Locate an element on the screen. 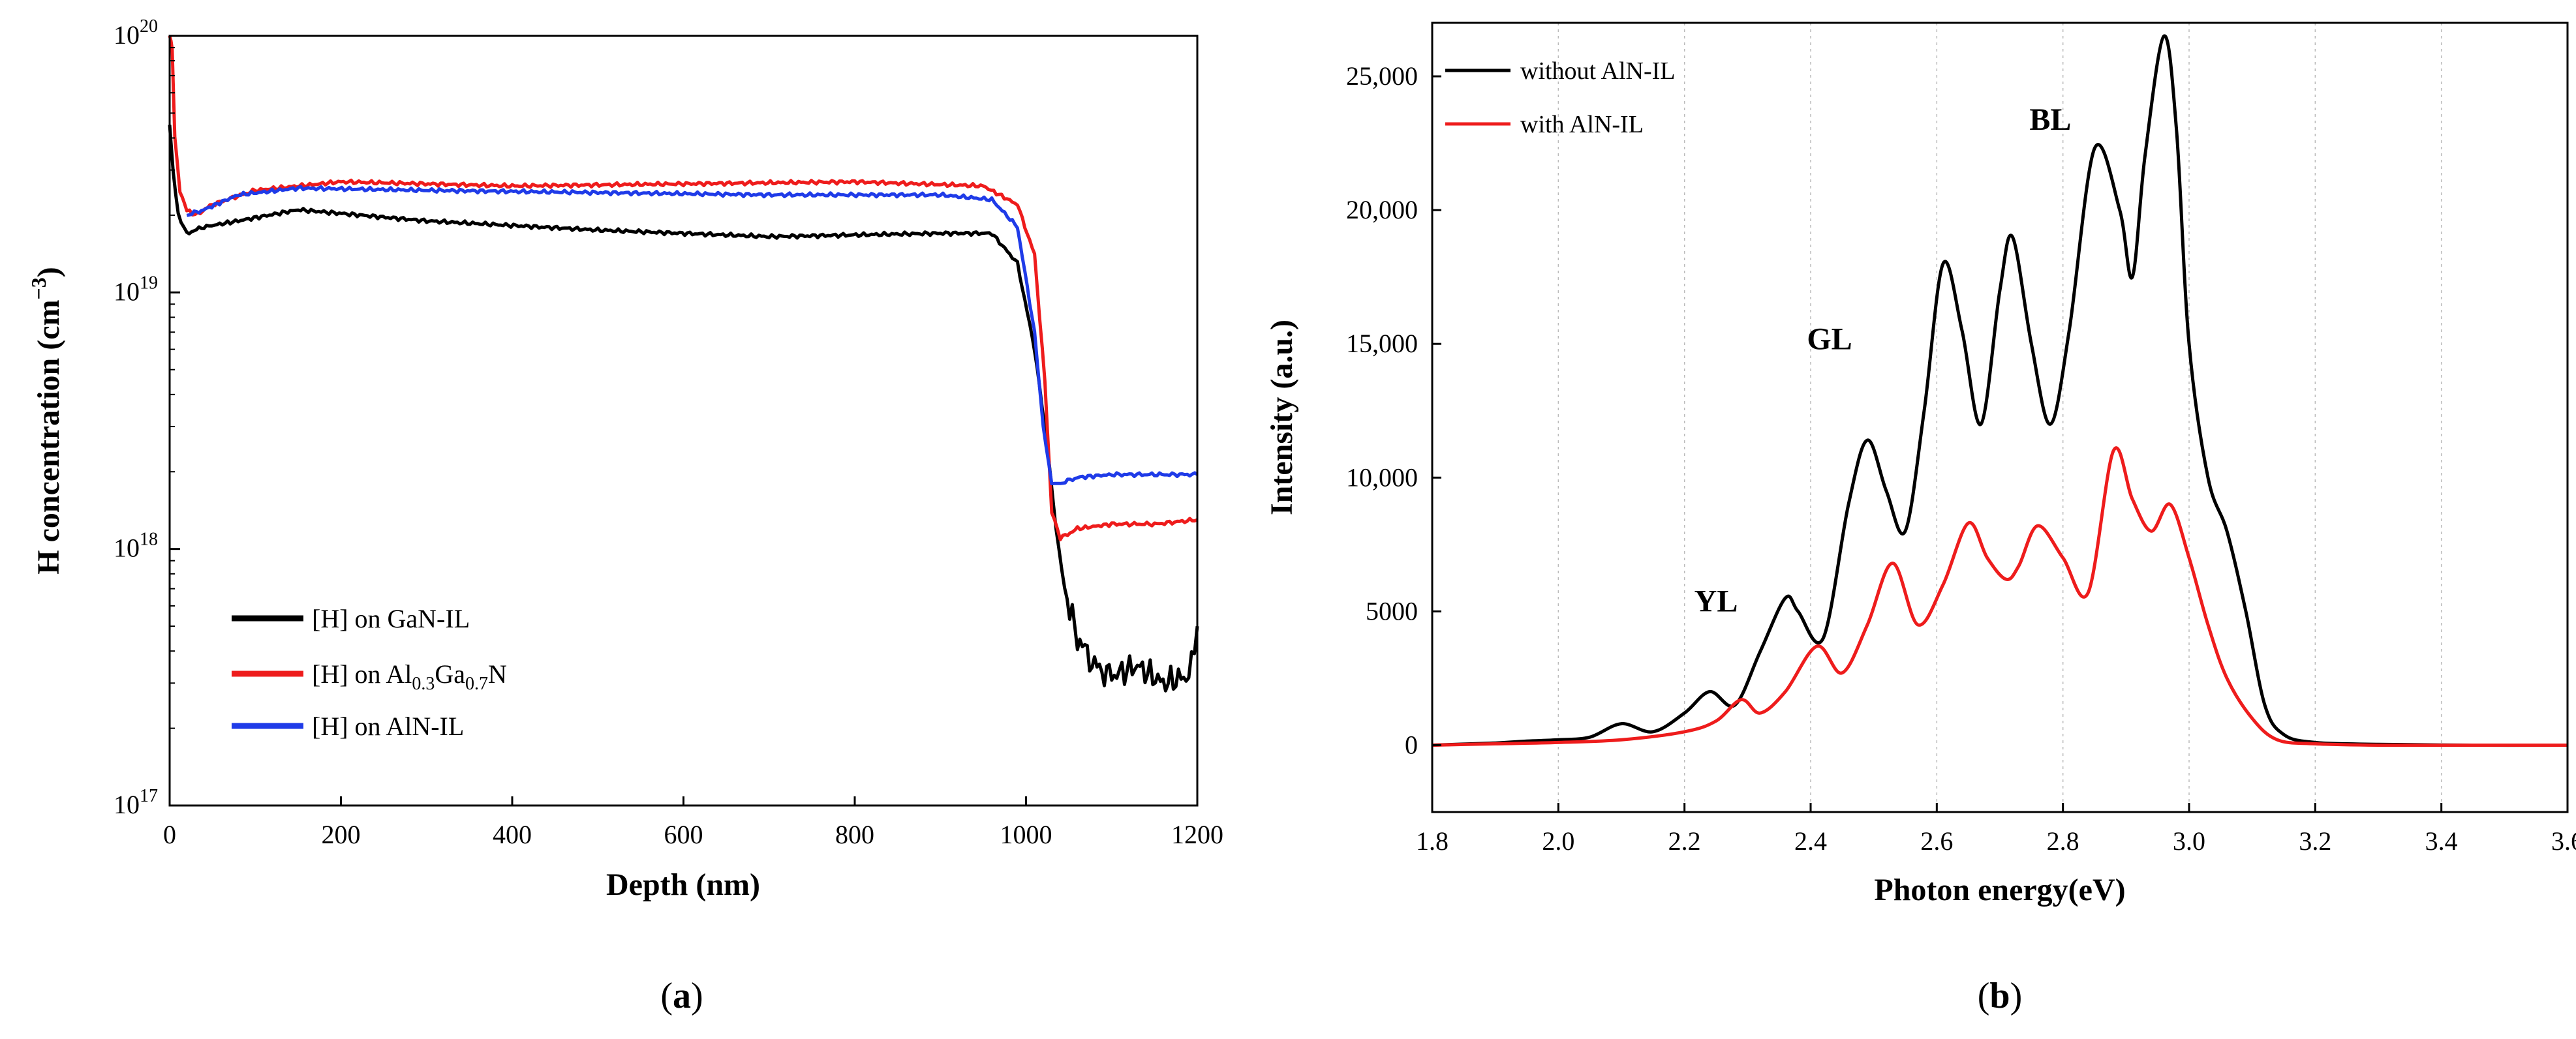 This screenshot has height=1039, width=2576. y-tick-label-1e19: 1019 is located at coordinates (136, 290).